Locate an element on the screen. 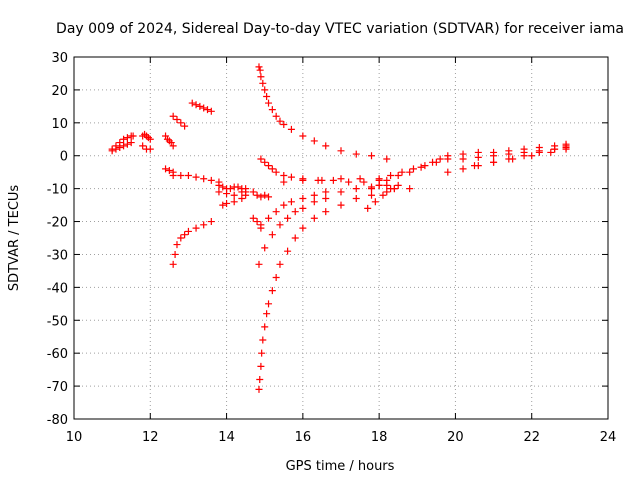 The image size is (640, 480). series-arc-c is located at coordinates (169, 141).